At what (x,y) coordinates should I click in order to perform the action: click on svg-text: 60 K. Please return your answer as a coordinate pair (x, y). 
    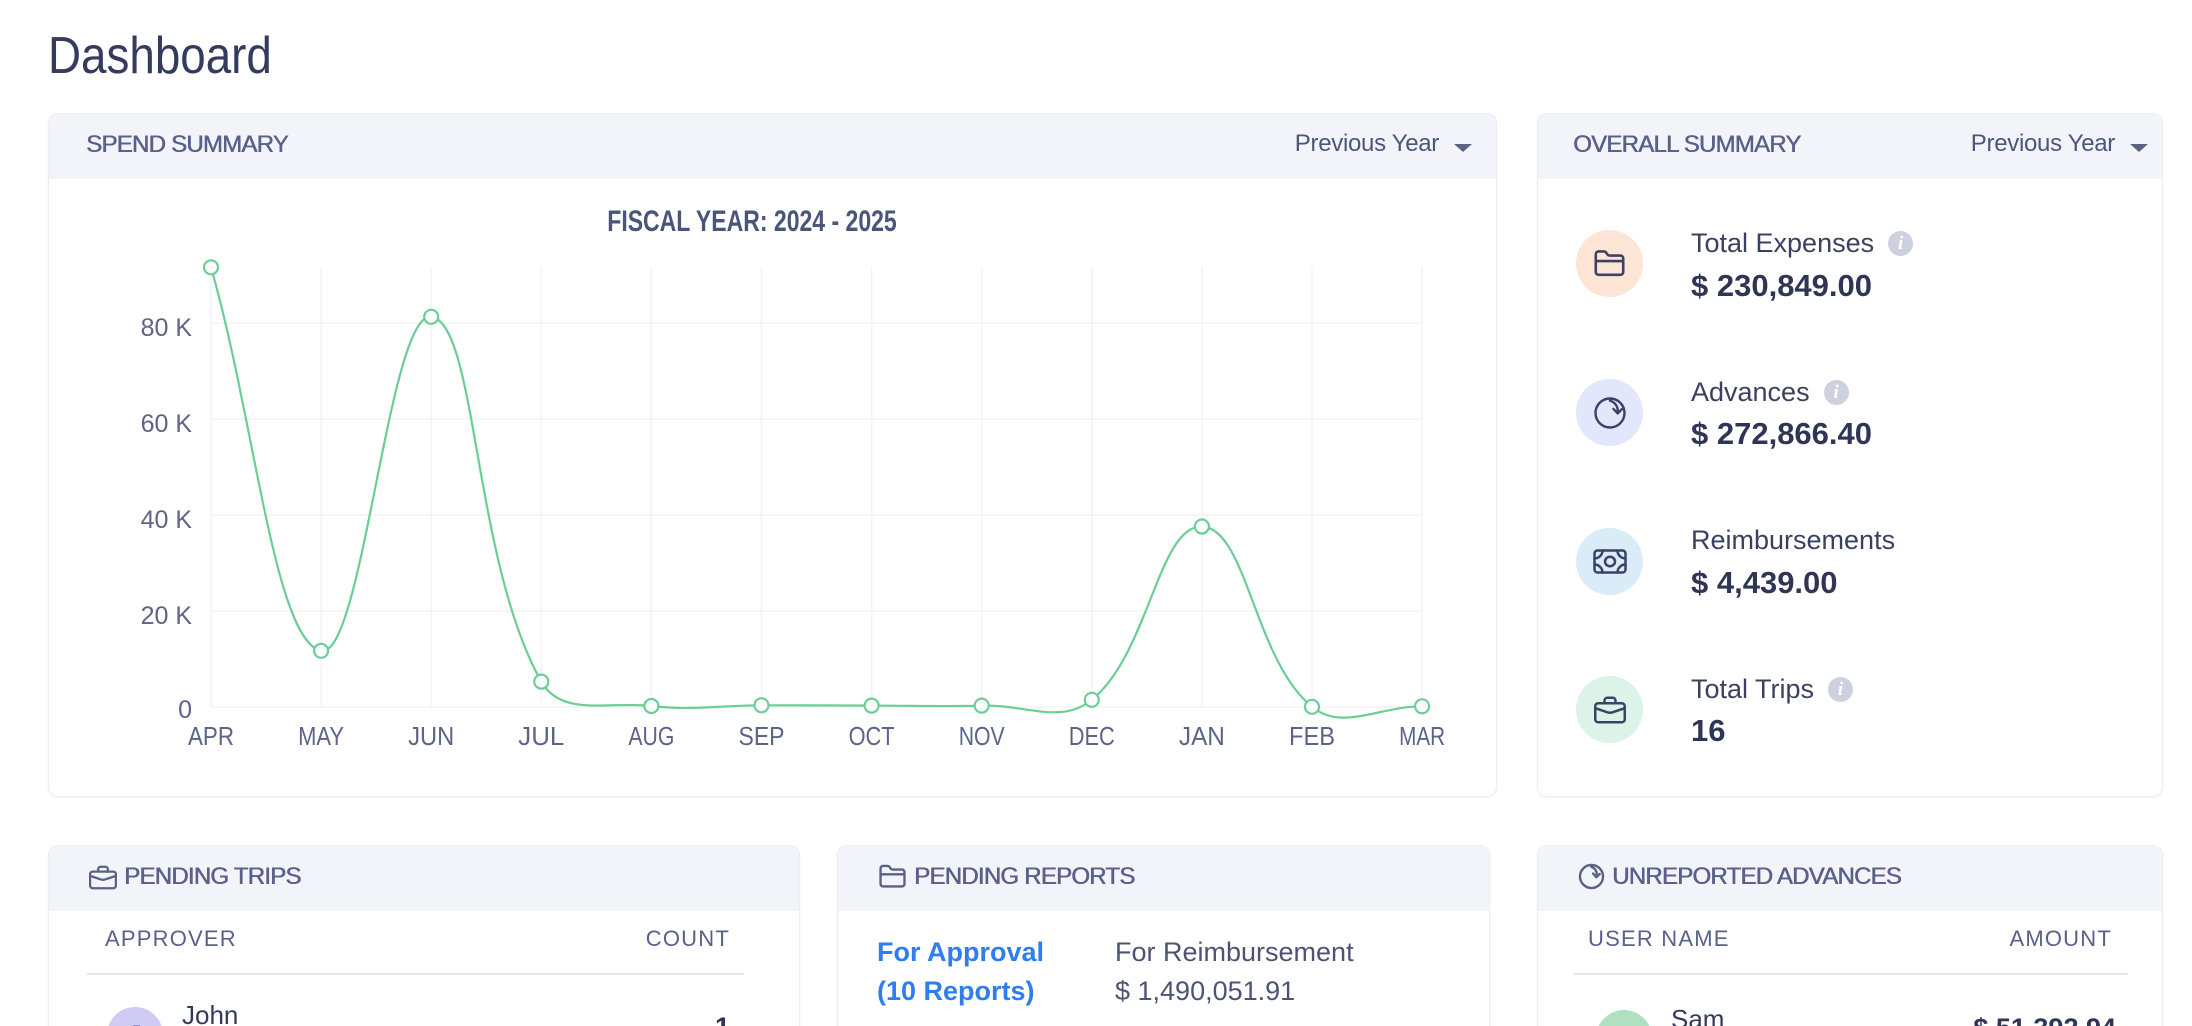
    Looking at the image, I should click on (167, 424).